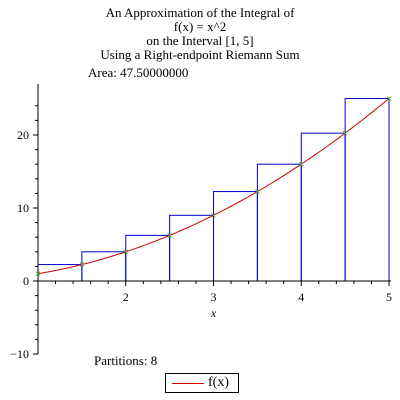  What do you see at coordinates (301, 297) in the screenshot?
I see `x-tick-label-4: 4` at bounding box center [301, 297].